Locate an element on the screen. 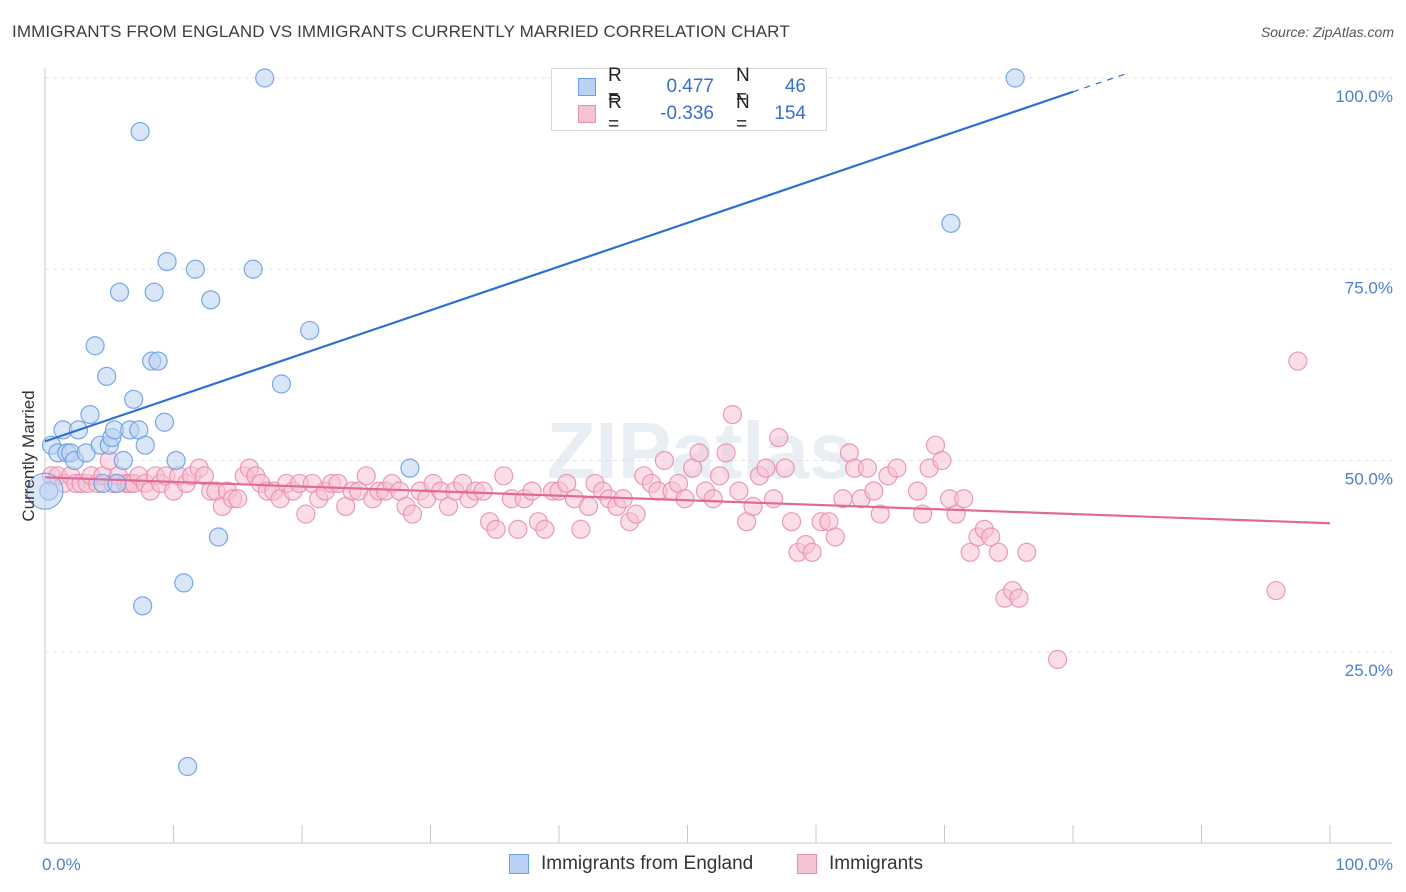  r-value: -0.336 is located at coordinates (687, 113).